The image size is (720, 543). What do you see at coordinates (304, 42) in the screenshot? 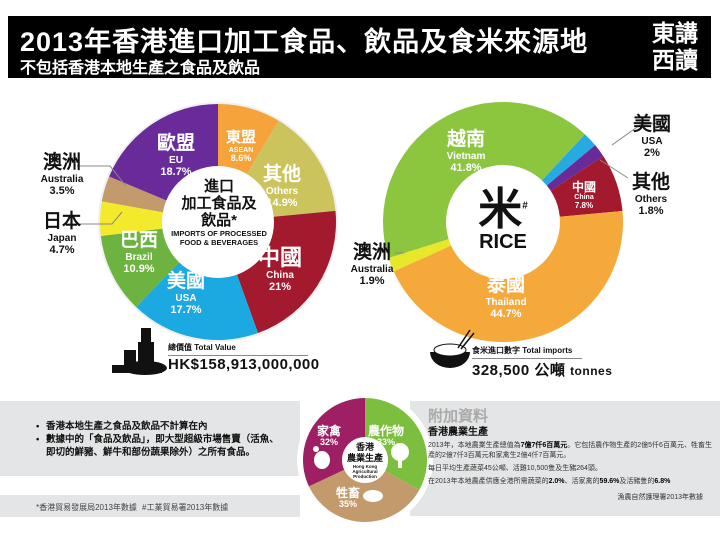
I see `page-title: 2013年香港進口加工食品、飲品及食米來源地` at bounding box center [304, 42].